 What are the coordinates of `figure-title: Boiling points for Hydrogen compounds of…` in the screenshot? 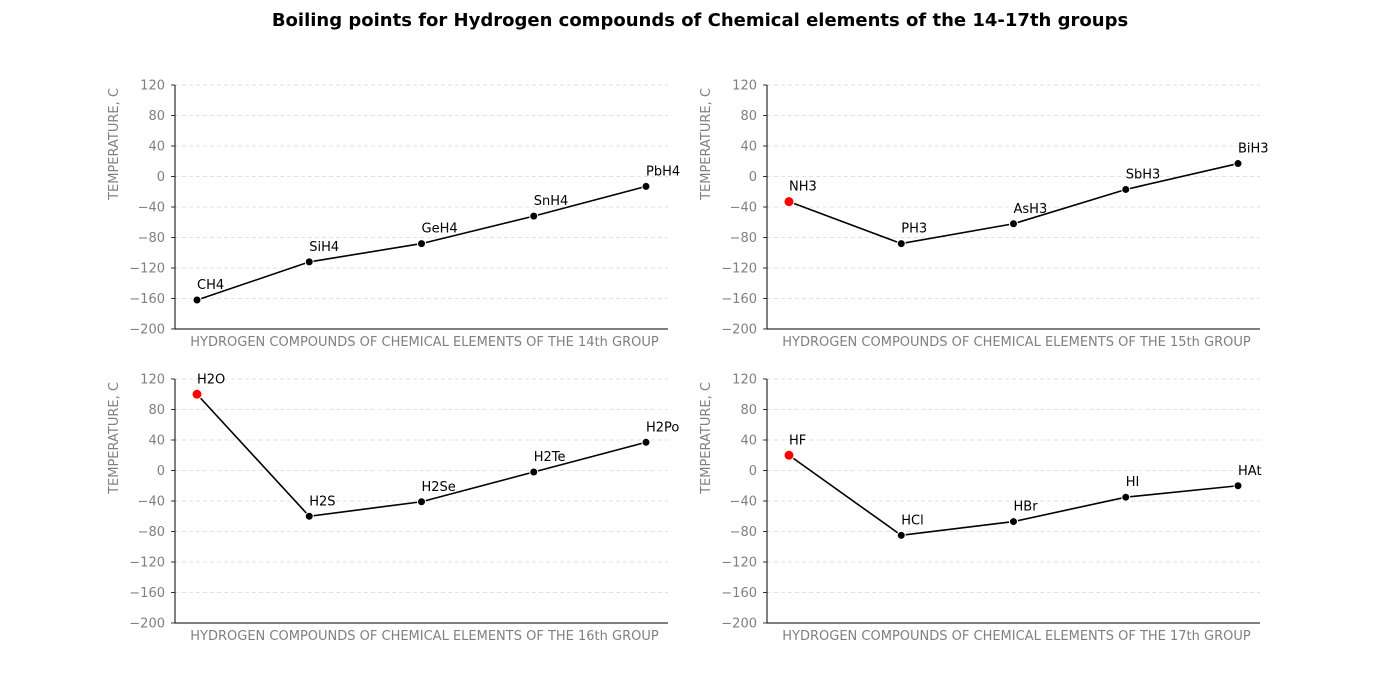 It's located at (700, 20).